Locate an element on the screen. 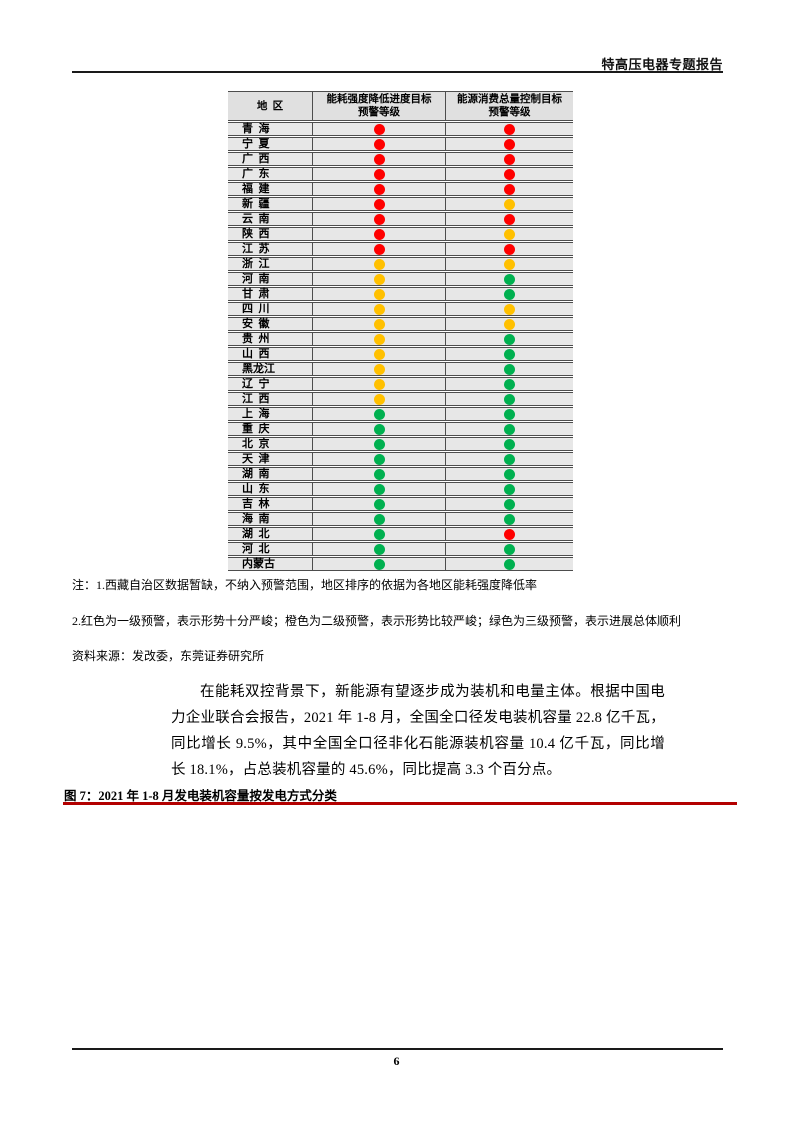  col-header-consumption-target: 能源消费总量控制目标 预警等级 is located at coordinates (509, 106).